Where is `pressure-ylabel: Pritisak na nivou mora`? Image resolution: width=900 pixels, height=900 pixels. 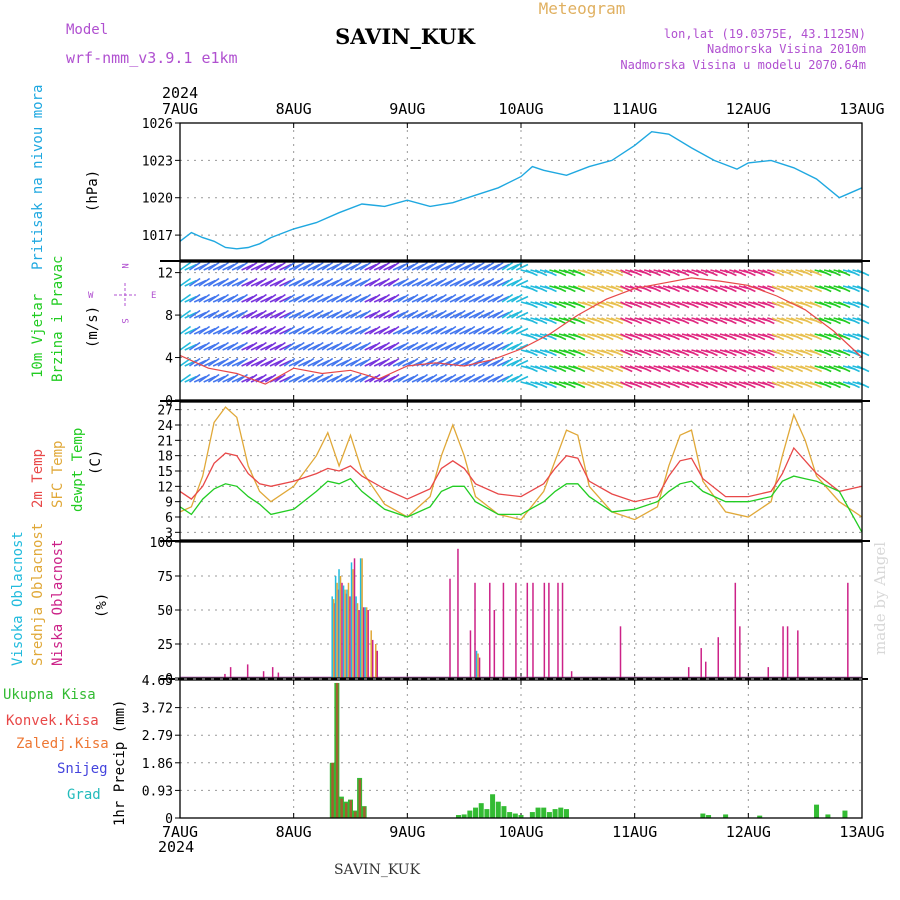 pressure-ylabel: Pritisak na nivou mora is located at coordinates (38, 177).